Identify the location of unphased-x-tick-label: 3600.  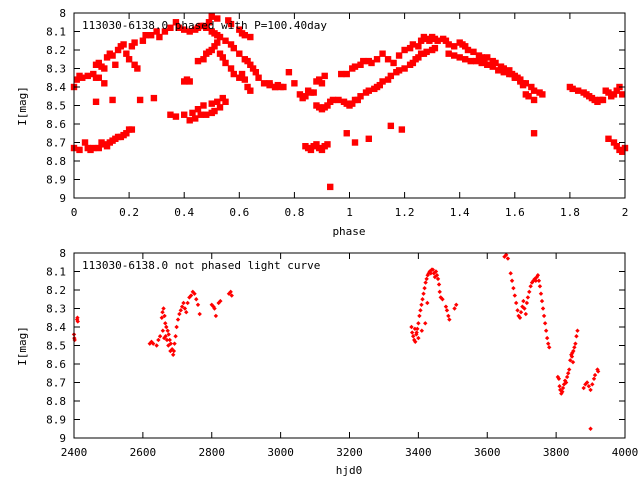
(487, 452).